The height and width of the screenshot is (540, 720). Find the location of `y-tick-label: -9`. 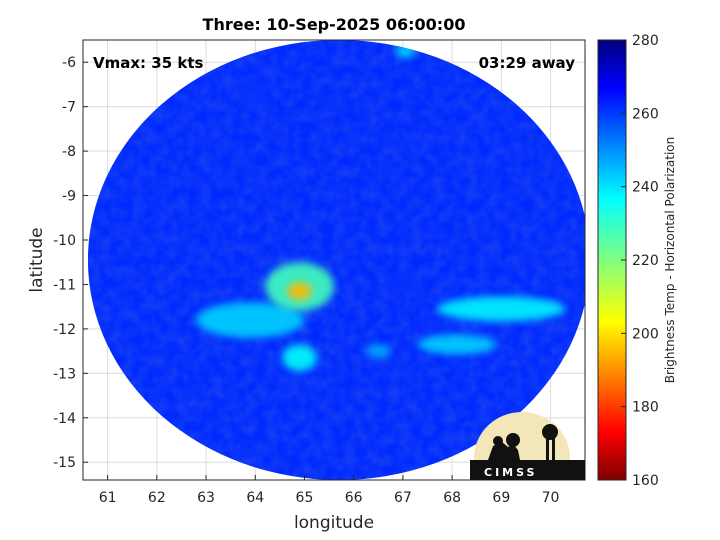

y-tick-label: -9 is located at coordinates (69, 197).